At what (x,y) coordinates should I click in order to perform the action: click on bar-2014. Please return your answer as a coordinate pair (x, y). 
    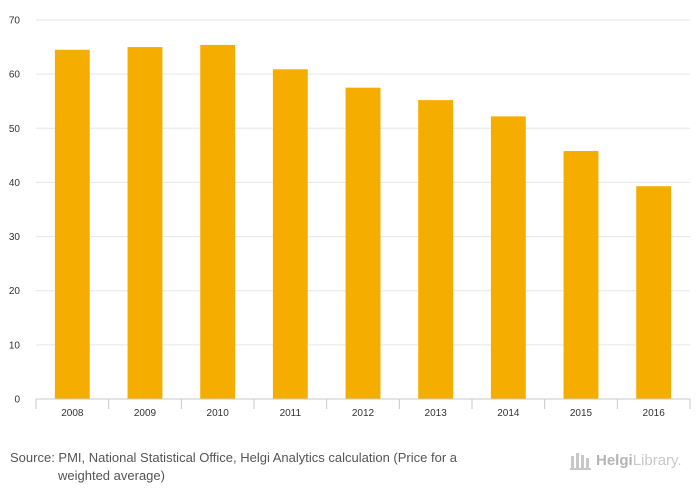
    Looking at the image, I should click on (508, 258).